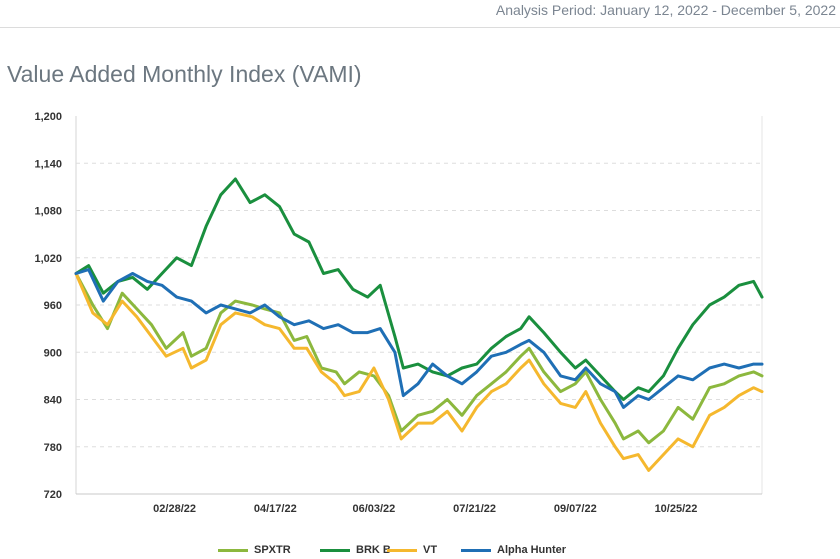  What do you see at coordinates (53, 495) in the screenshot?
I see `y-tick-label: 720` at bounding box center [53, 495].